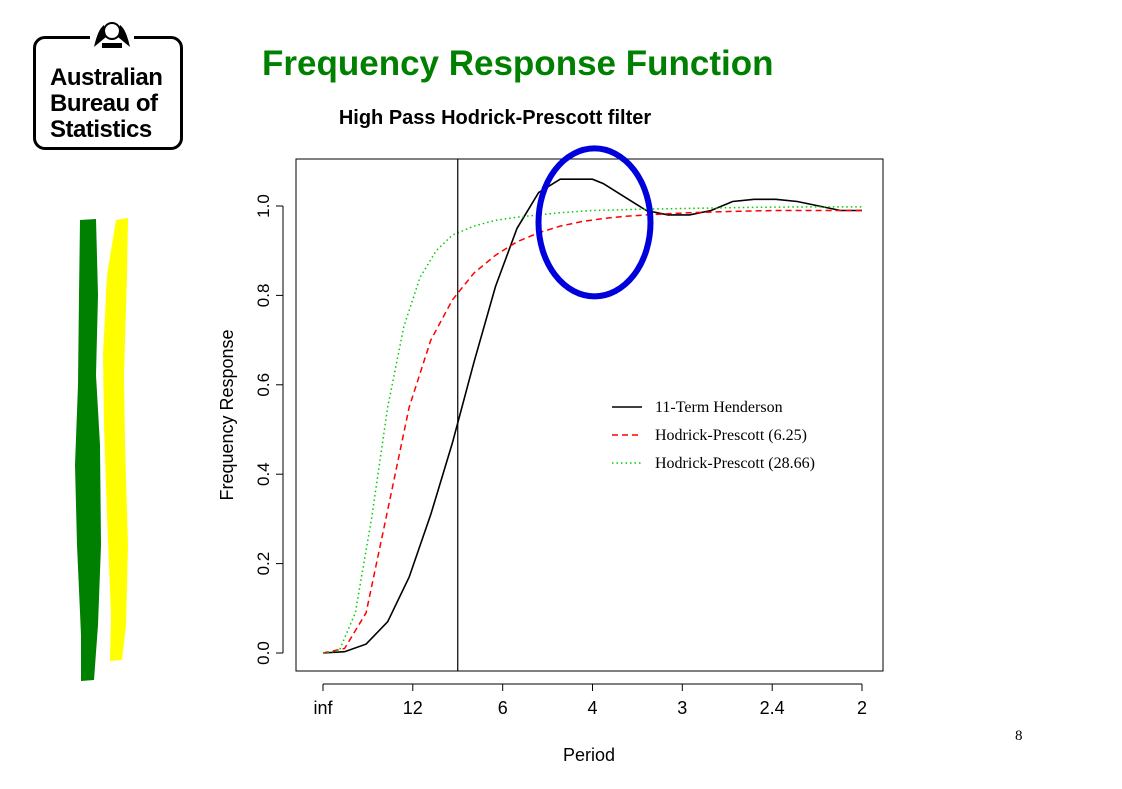 This screenshot has height=789, width=1122. What do you see at coordinates (263, 385) in the screenshot?
I see `y-tick-label: 0.6` at bounding box center [263, 385].